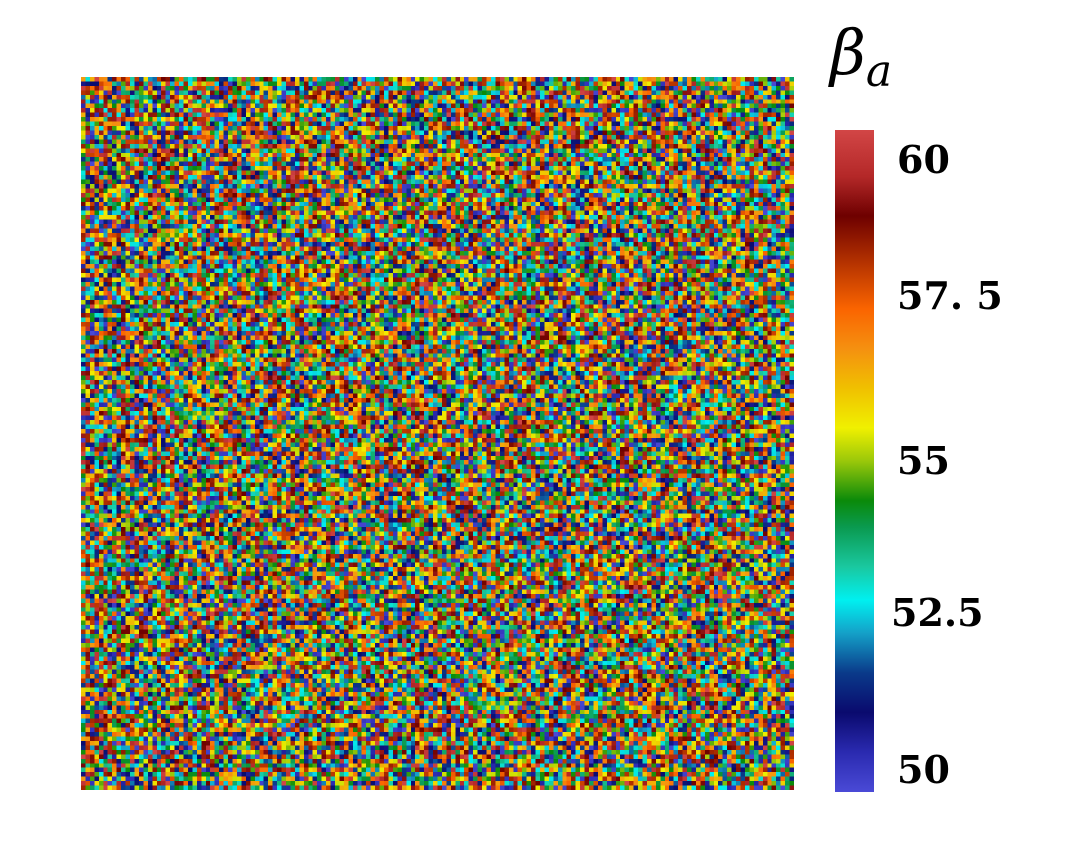 Image resolution: width=1076 pixels, height=856 pixels. Describe the element at coordinates (923, 159) in the screenshot. I see `colorbar-tick-label: 60` at that location.